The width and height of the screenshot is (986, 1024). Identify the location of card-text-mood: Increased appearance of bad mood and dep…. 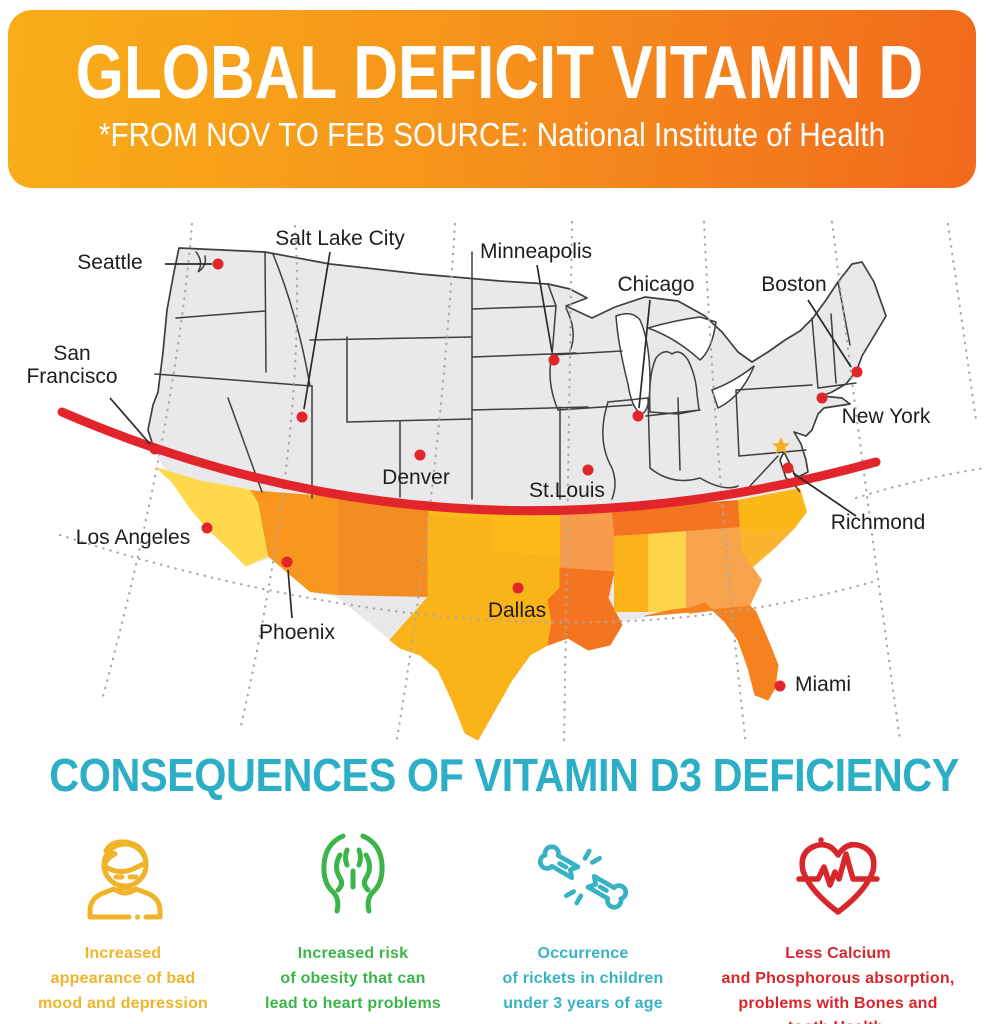
(123, 978).